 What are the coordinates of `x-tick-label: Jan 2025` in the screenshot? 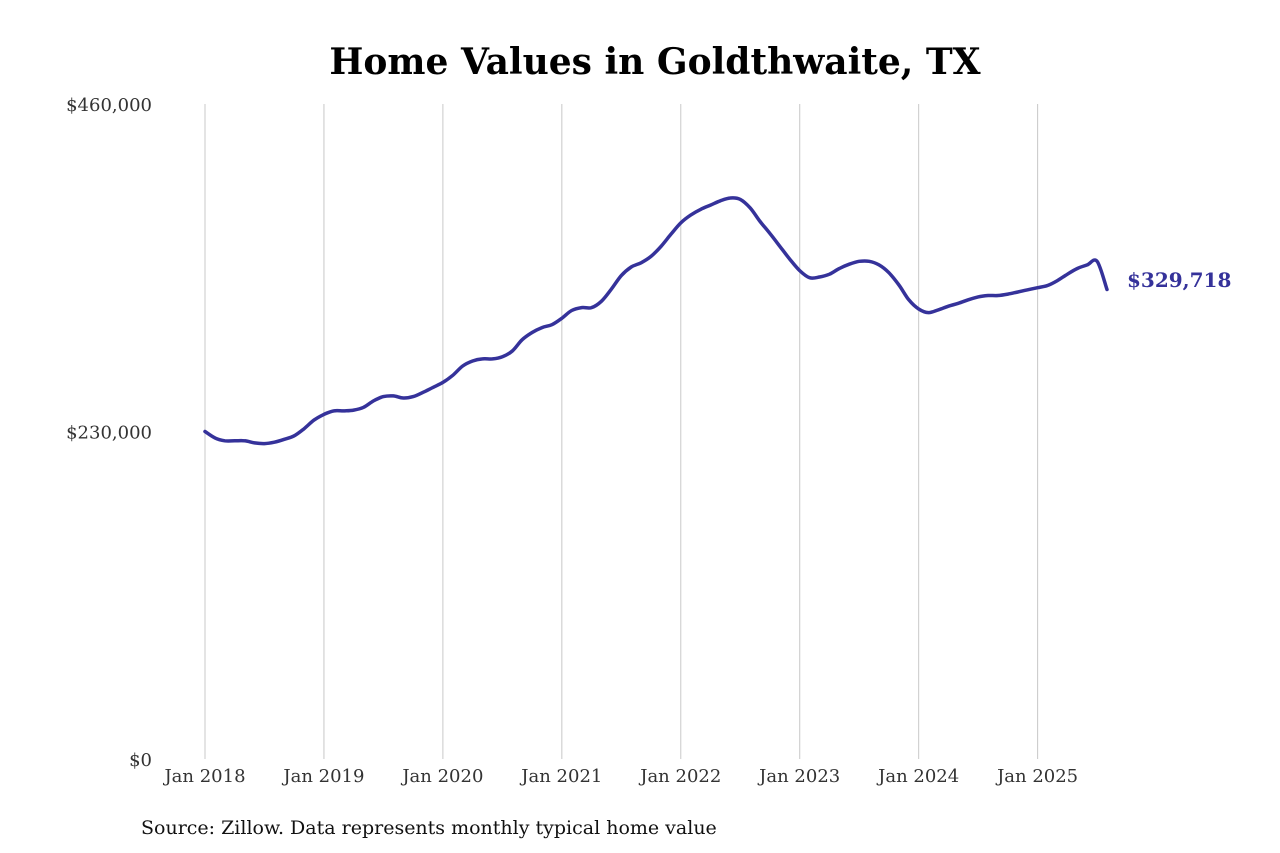 It's located at (1036, 776).